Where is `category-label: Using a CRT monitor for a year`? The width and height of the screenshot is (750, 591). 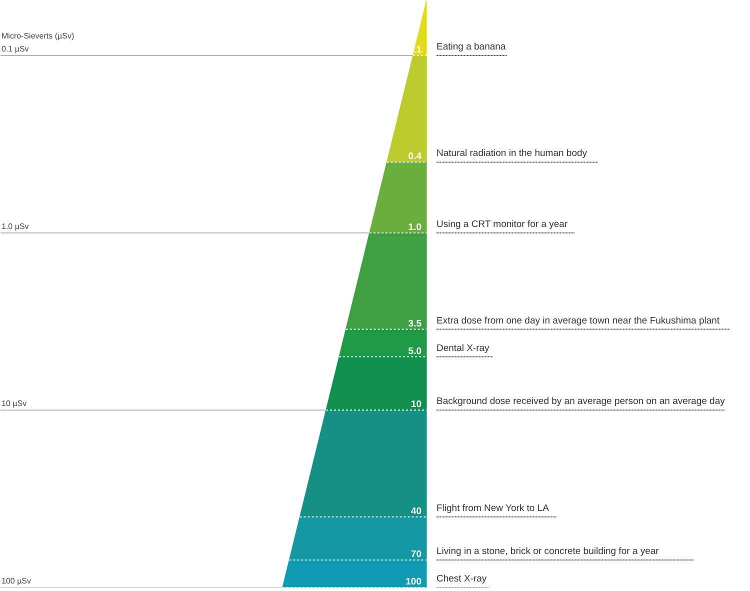
category-label: Using a CRT monitor for a year is located at coordinates (502, 224).